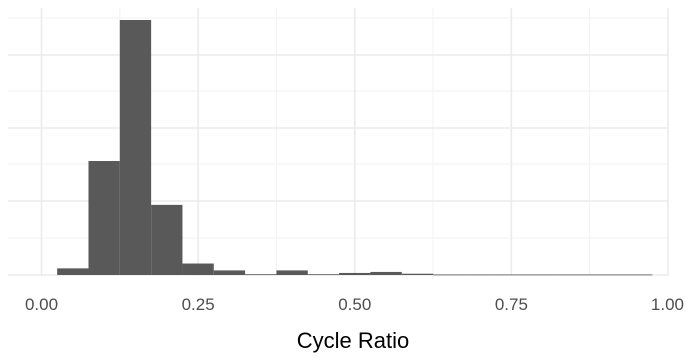 The height and width of the screenshot is (358, 686). Describe the element at coordinates (41, 304) in the screenshot. I see `x-tick-label: 0.00` at that location.